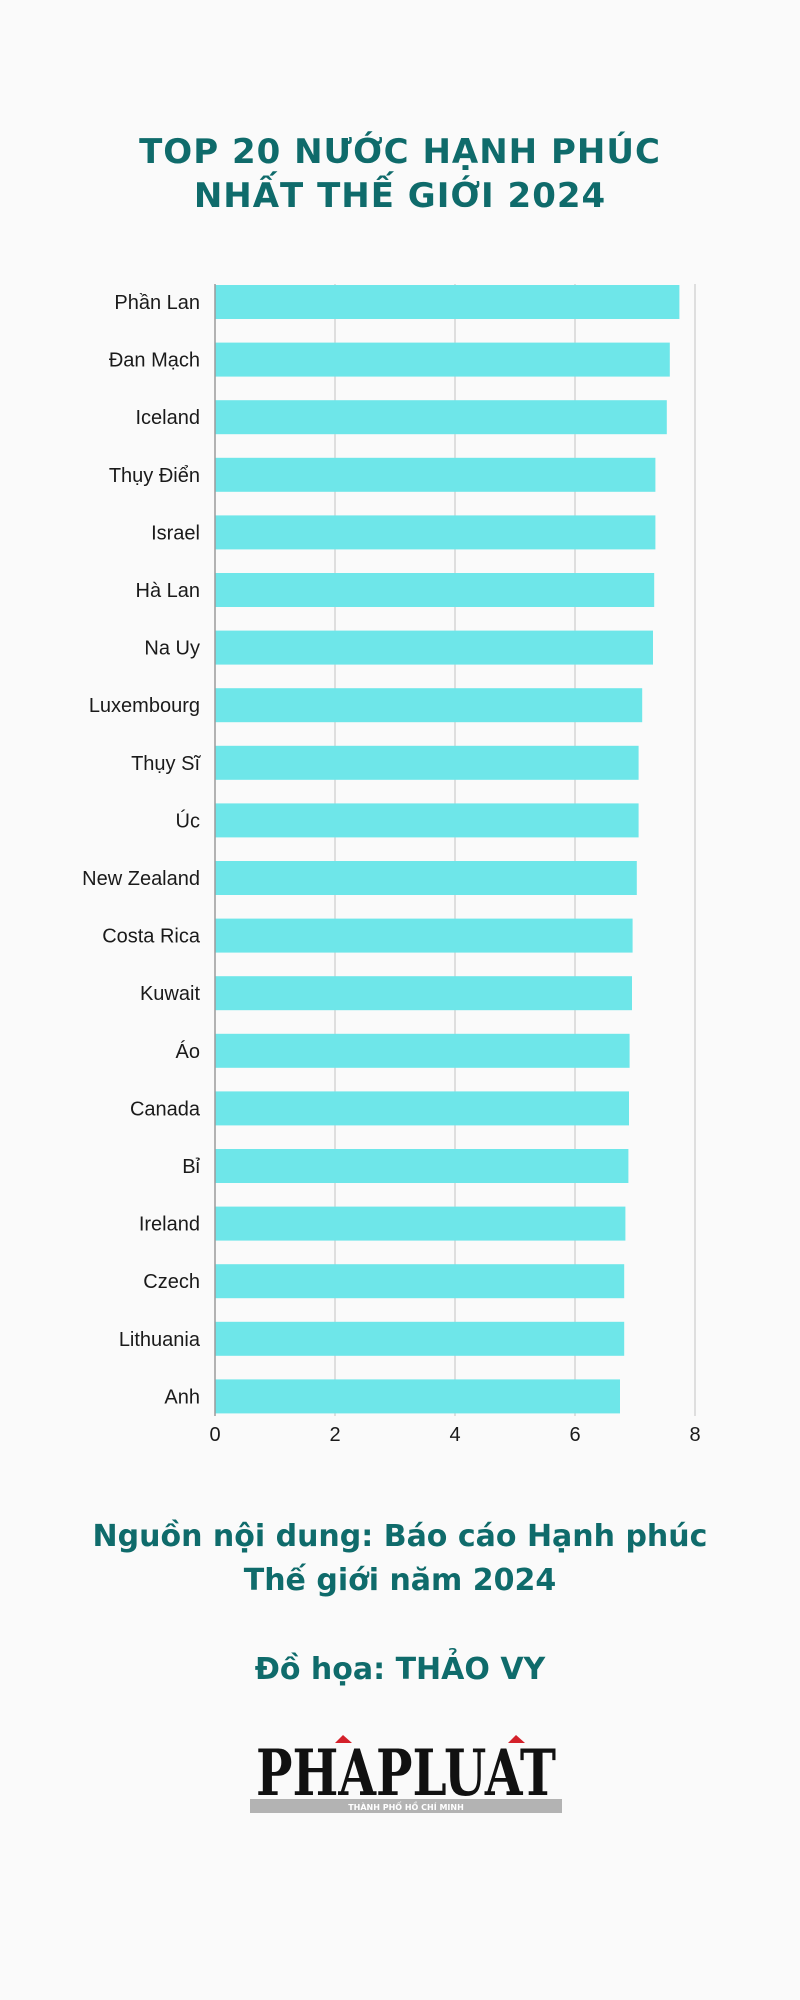 The width and height of the screenshot is (800, 2000). I want to click on source-line-1: Nguồn nội dung: Báo cáo Hạnh phúc, so click(400, 1536).